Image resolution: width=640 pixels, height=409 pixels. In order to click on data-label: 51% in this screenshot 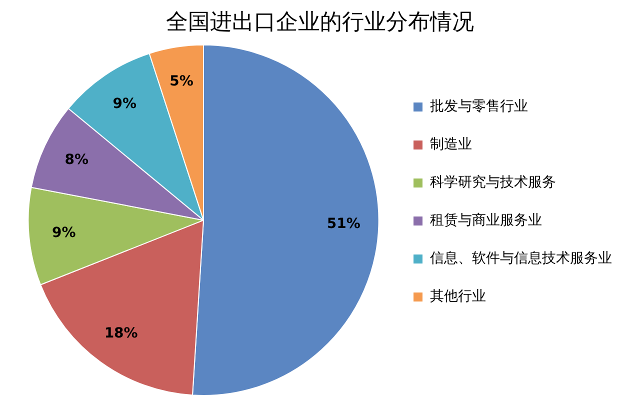, I will do `click(343, 224)`.